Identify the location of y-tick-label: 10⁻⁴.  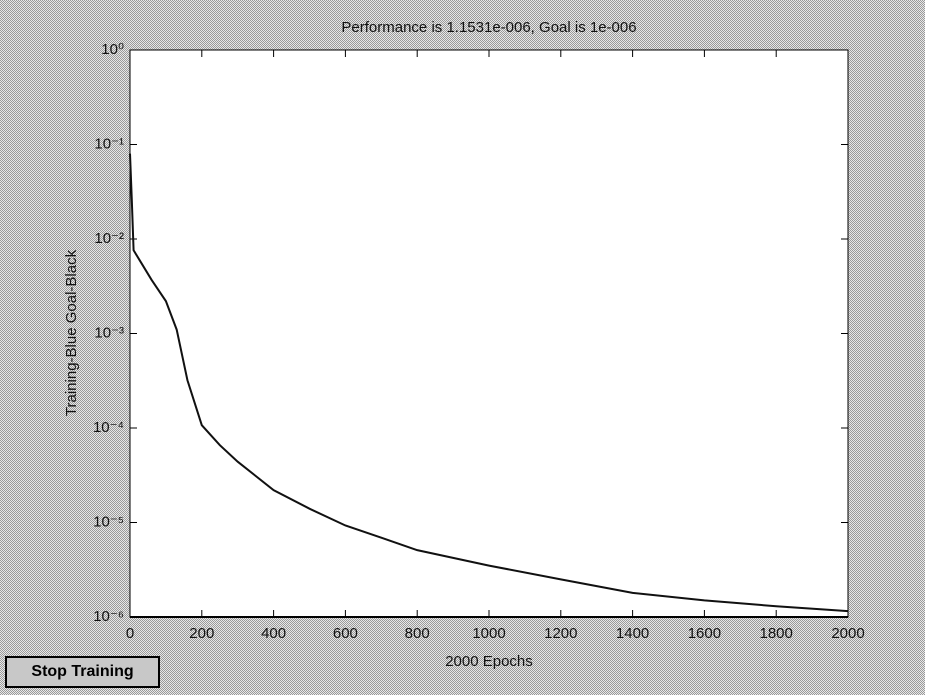
(108, 427).